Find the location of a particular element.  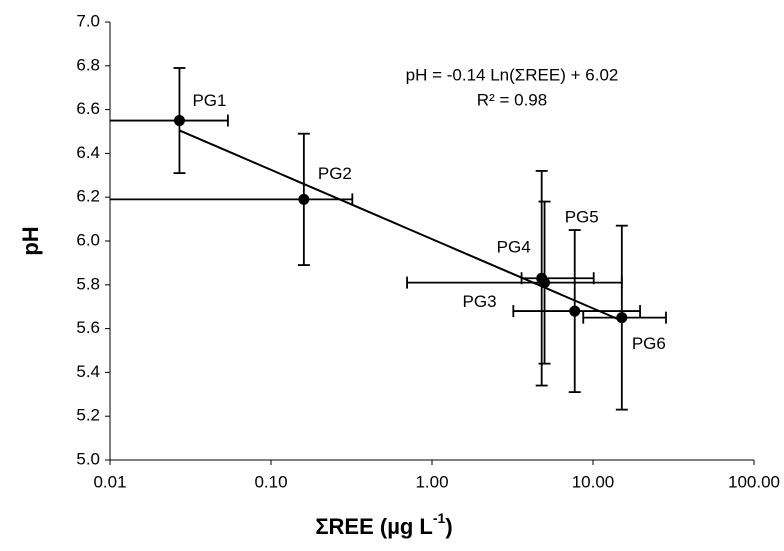

r-squared: R² = 0.98 is located at coordinates (512, 99).